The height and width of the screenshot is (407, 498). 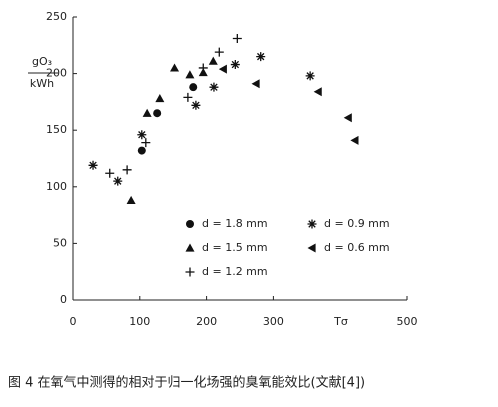 What do you see at coordinates (73, 321) in the screenshot?
I see `x-tick-label: 0` at bounding box center [73, 321].